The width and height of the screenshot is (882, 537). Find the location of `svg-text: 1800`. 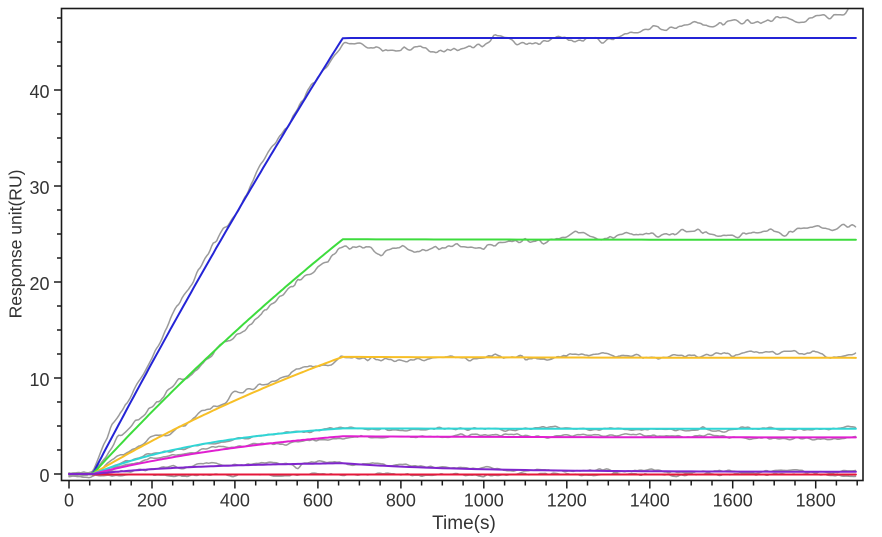

svg-text: 1800 is located at coordinates (816, 501).